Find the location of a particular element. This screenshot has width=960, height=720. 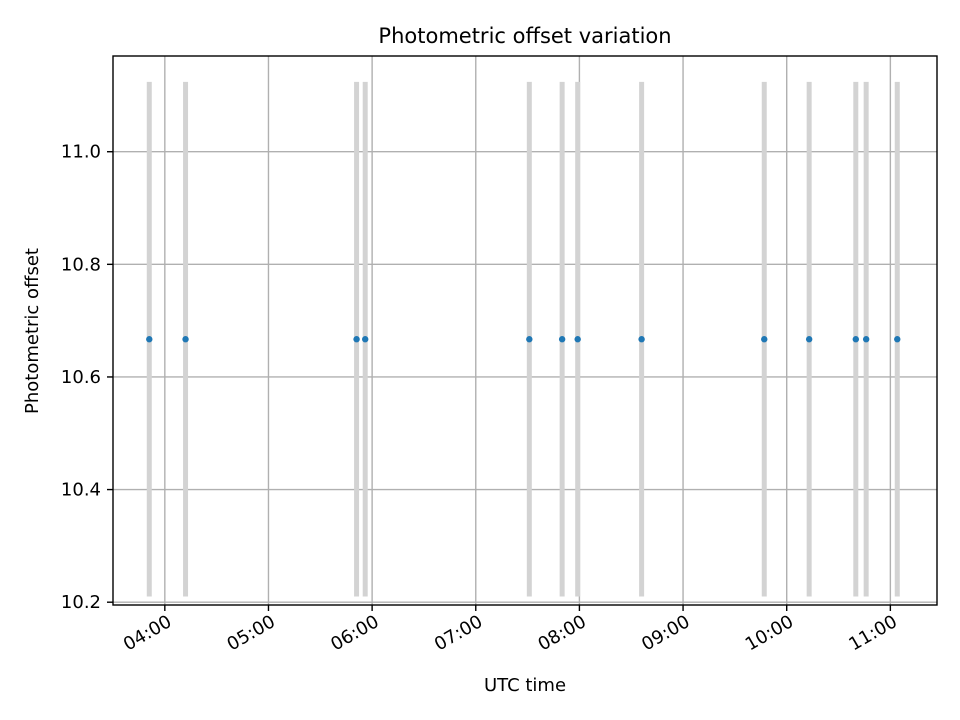

data-points is located at coordinates (523, 339).